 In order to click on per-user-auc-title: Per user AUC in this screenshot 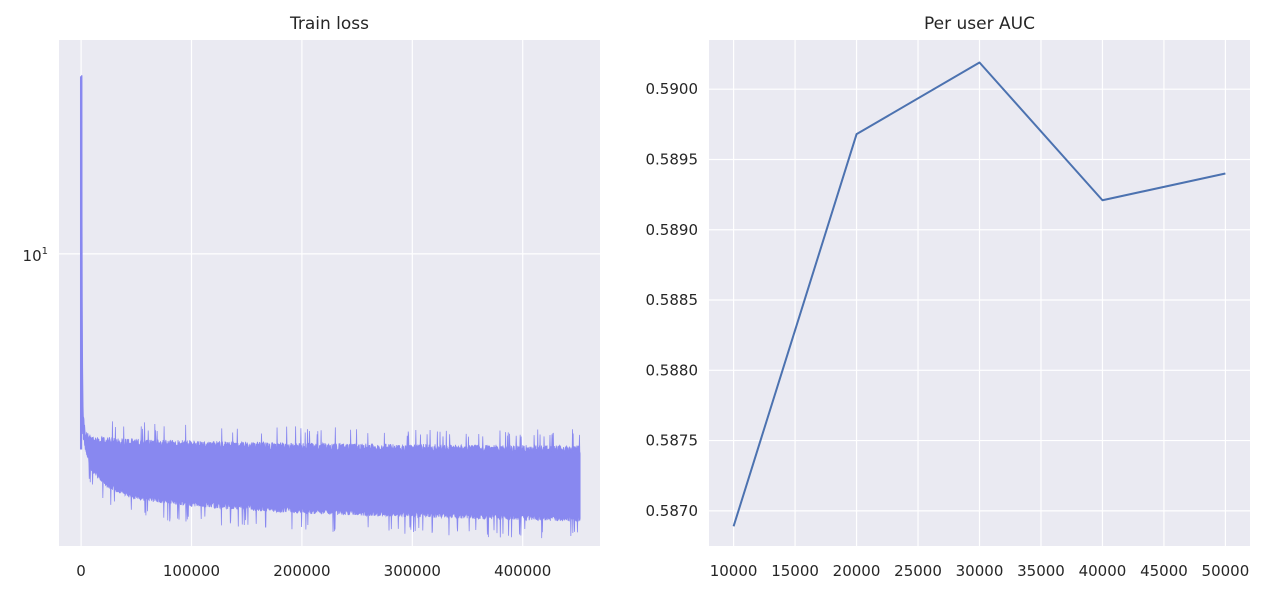, I will do `click(979, 24)`.